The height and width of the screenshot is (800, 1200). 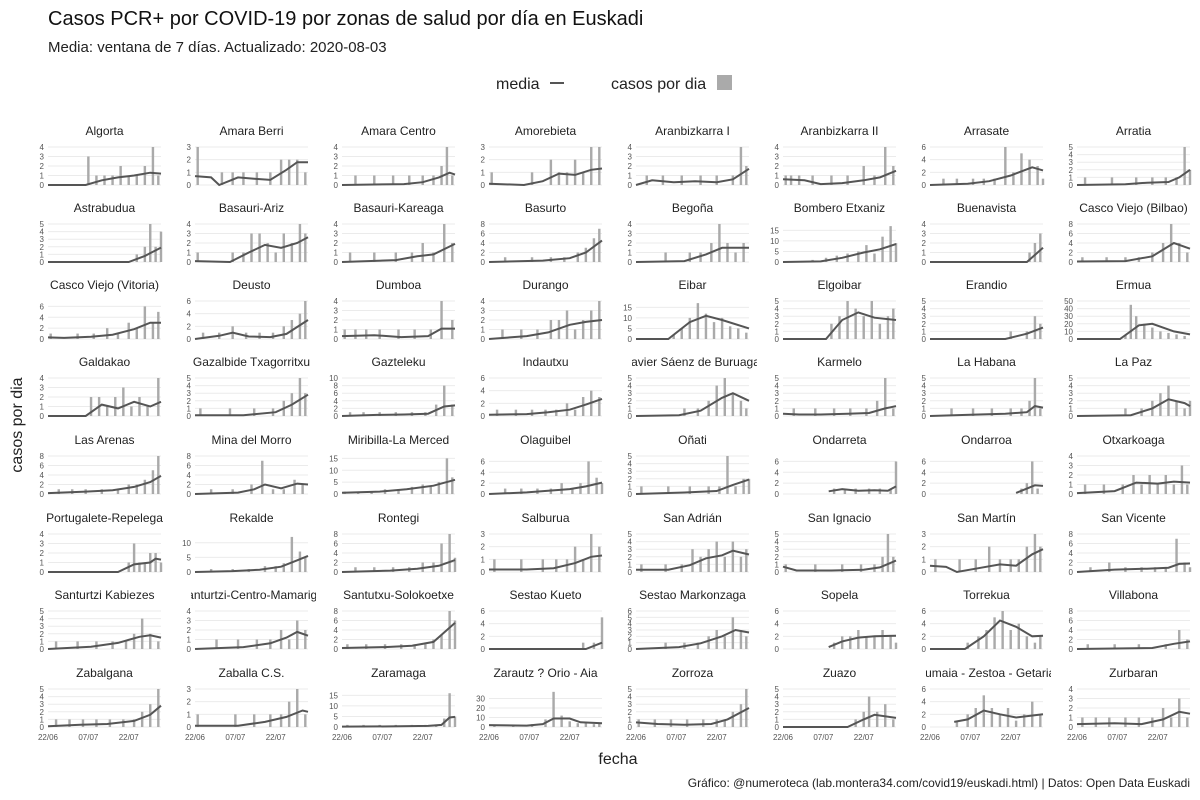 What do you see at coordinates (836, 621) in the screenshot?
I see `facet-panel: Sopela 0 2 4 6` at bounding box center [836, 621].